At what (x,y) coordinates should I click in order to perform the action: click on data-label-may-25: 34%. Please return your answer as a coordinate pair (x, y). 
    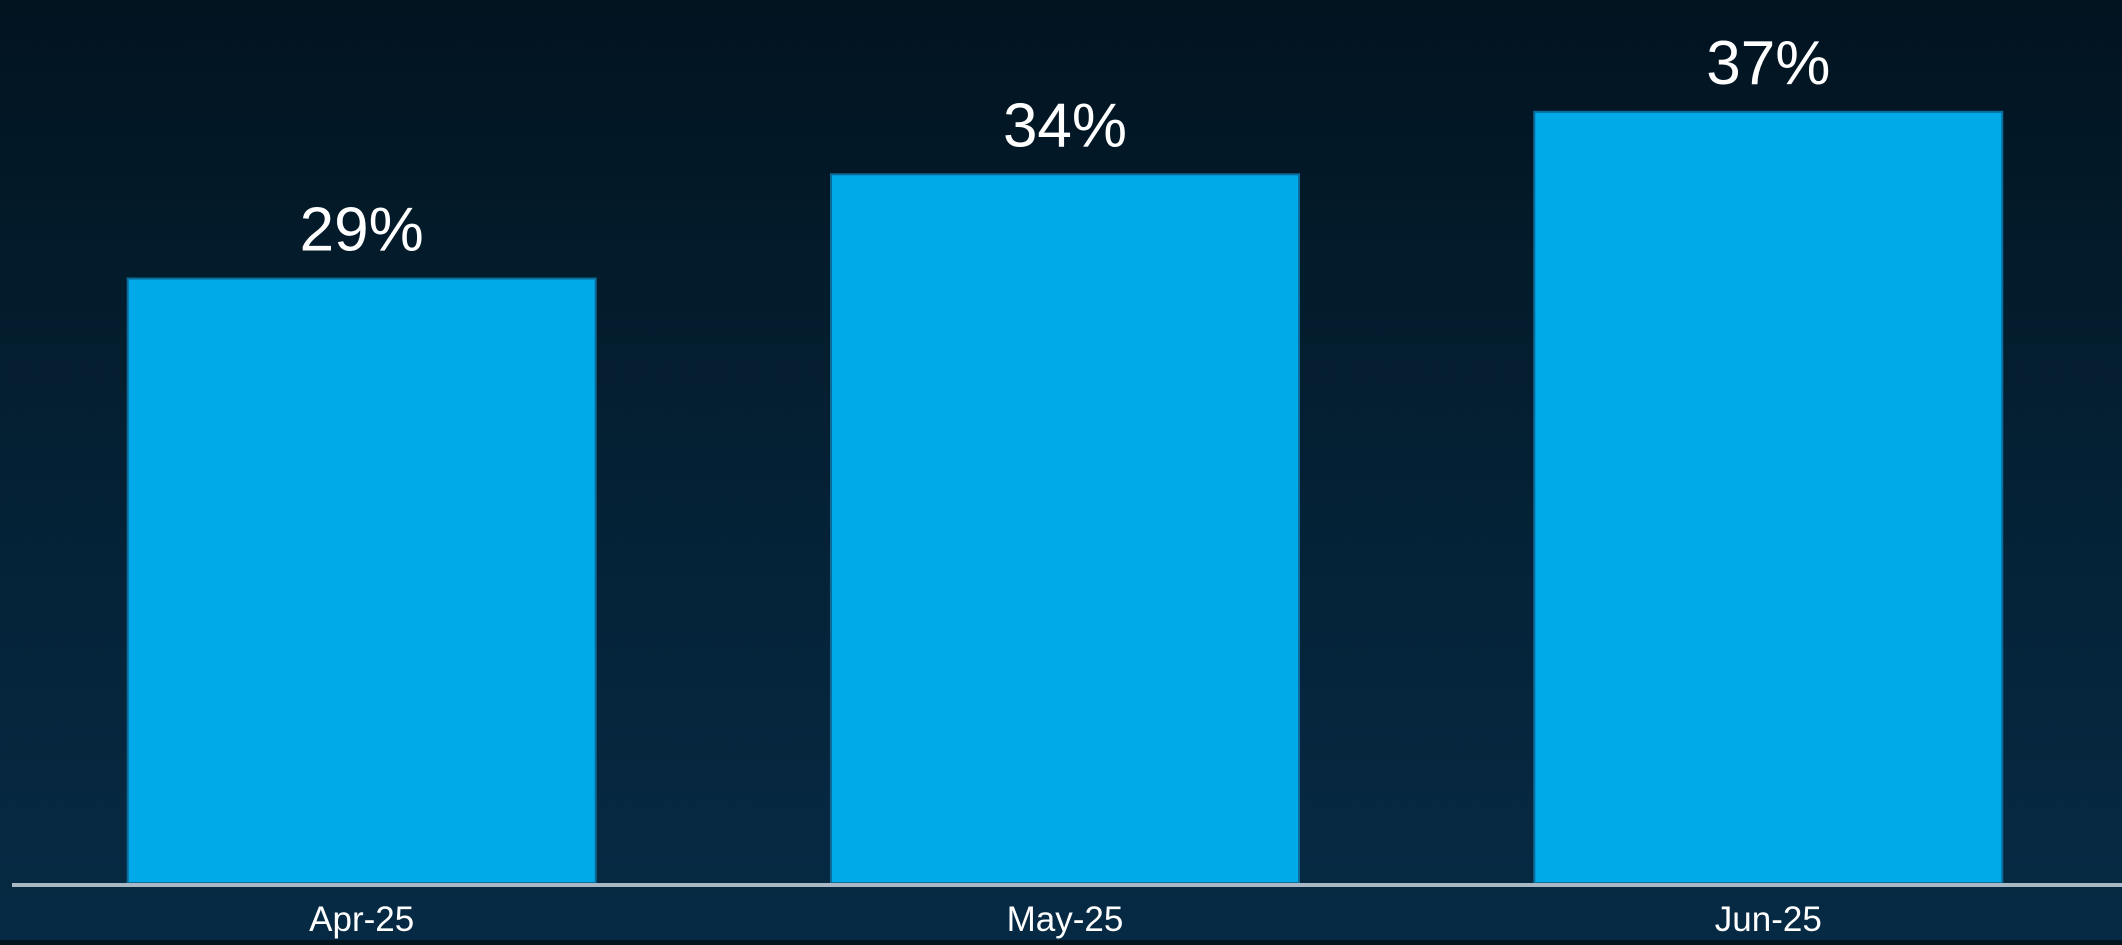
    Looking at the image, I should click on (1065, 125).